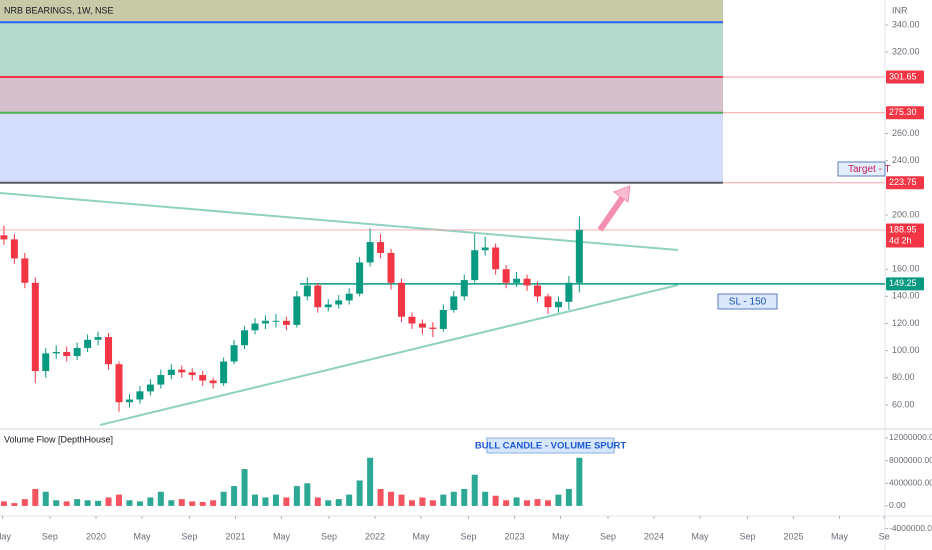 Image resolution: width=932 pixels, height=550 pixels. I want to click on y-tick-label: 120.00, so click(906, 323).